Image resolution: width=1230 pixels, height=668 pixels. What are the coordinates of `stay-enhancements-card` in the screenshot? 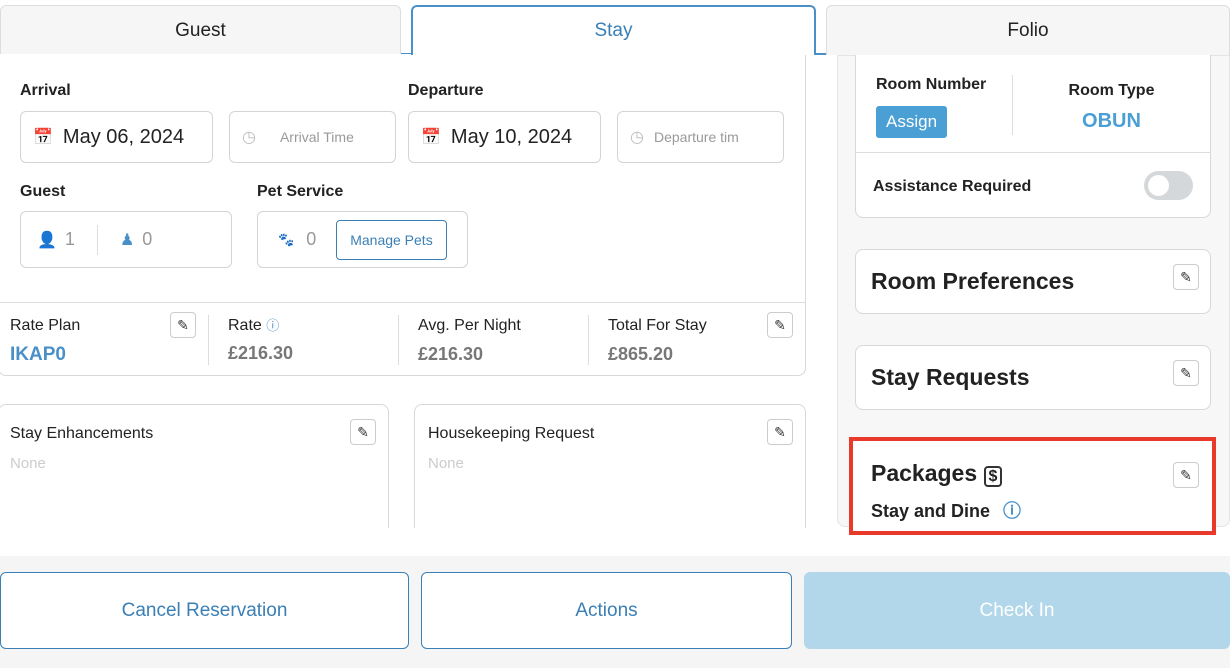 It's located at (194, 474).